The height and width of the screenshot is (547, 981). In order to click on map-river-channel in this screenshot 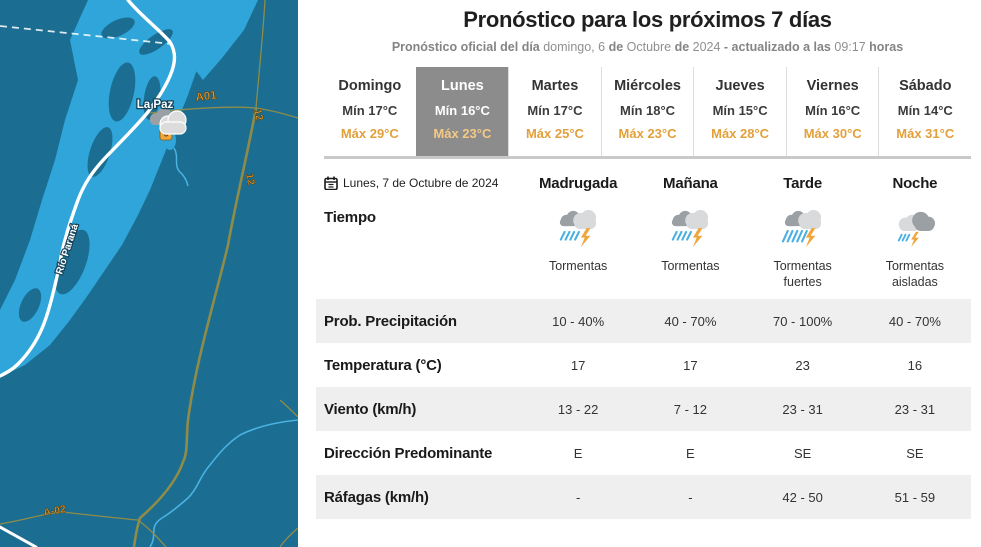, I will do `click(226, 40)`.